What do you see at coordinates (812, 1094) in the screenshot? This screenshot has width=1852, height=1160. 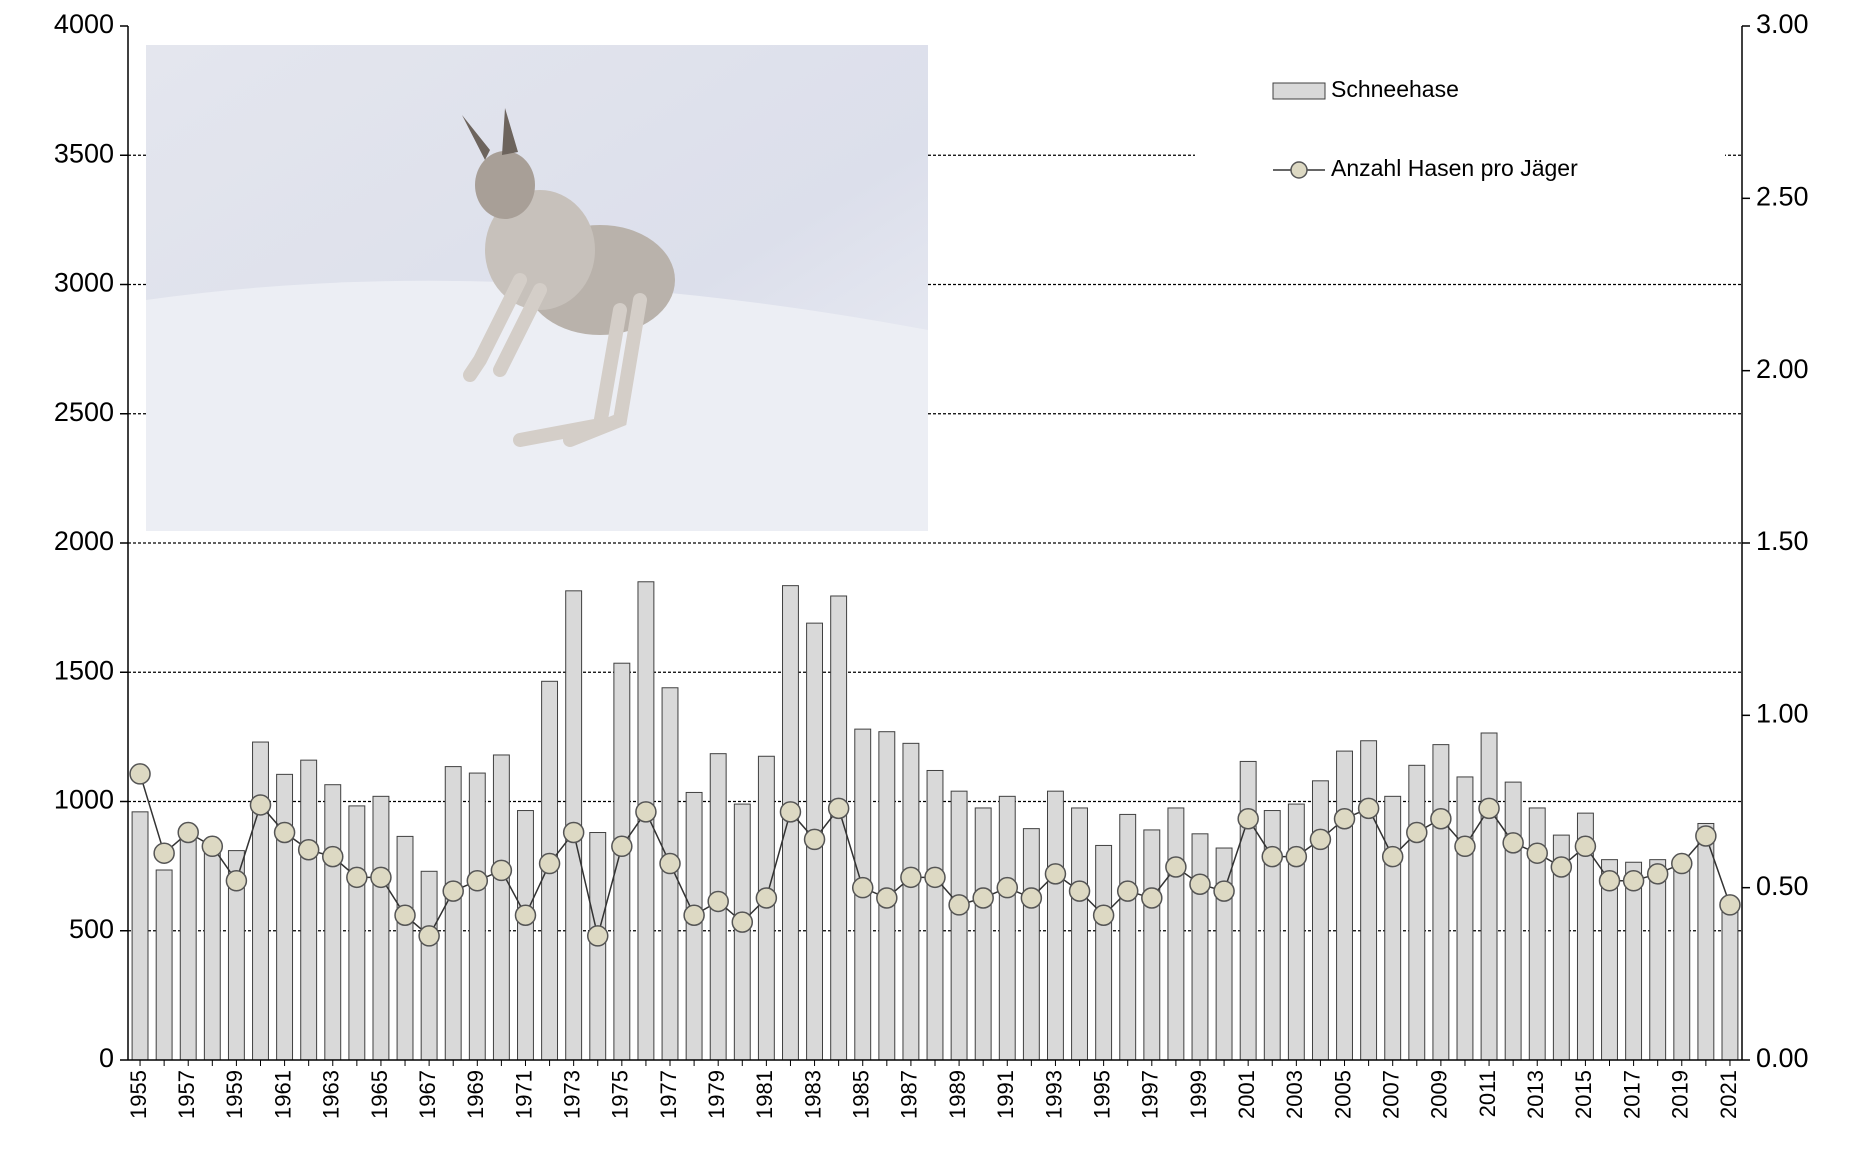 I see `x-tick-label: 1983` at bounding box center [812, 1094].